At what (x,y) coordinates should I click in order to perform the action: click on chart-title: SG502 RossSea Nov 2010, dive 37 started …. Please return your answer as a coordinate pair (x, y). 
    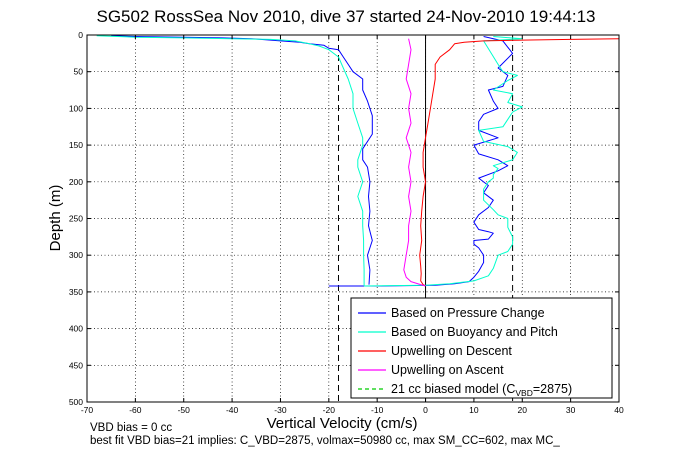
    Looking at the image, I should click on (346, 16).